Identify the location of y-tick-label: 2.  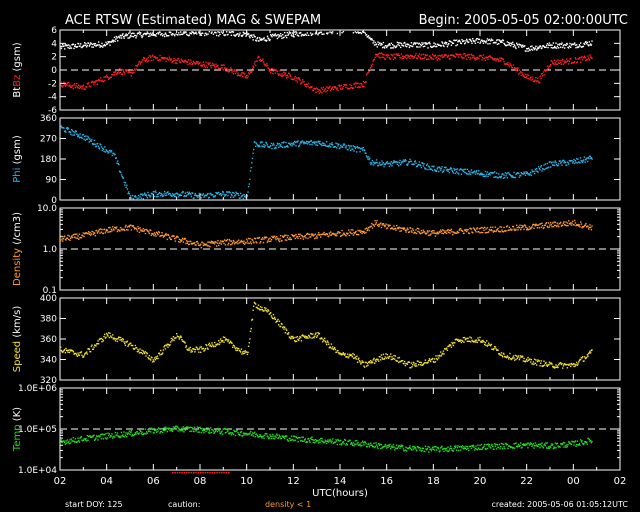
(54, 58).